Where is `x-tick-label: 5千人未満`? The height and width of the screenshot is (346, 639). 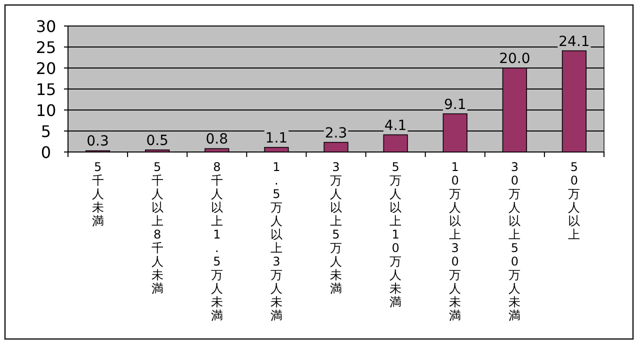
x-tick-label: 5千人未満 is located at coordinates (98, 194).